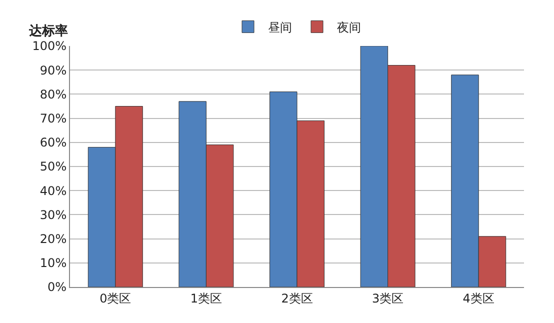 This screenshot has height=323, width=554. Describe the element at coordinates (53, 143) in the screenshot. I see `y-tick-label: 60%` at that location.